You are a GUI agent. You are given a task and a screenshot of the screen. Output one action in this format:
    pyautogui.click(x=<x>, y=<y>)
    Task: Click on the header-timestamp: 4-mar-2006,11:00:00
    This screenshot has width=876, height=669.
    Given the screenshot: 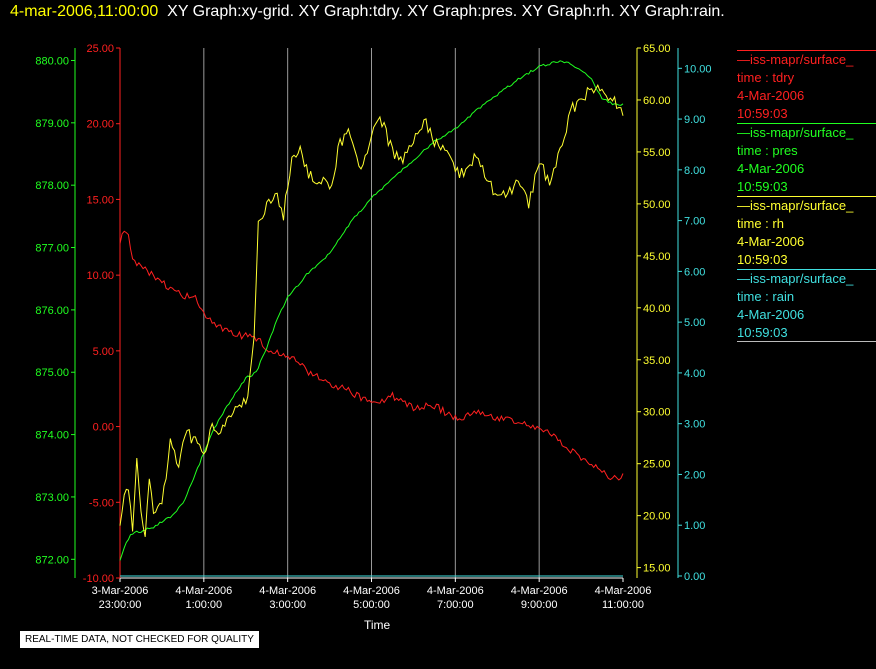 What is the action you would take?
    pyautogui.click(x=84, y=11)
    